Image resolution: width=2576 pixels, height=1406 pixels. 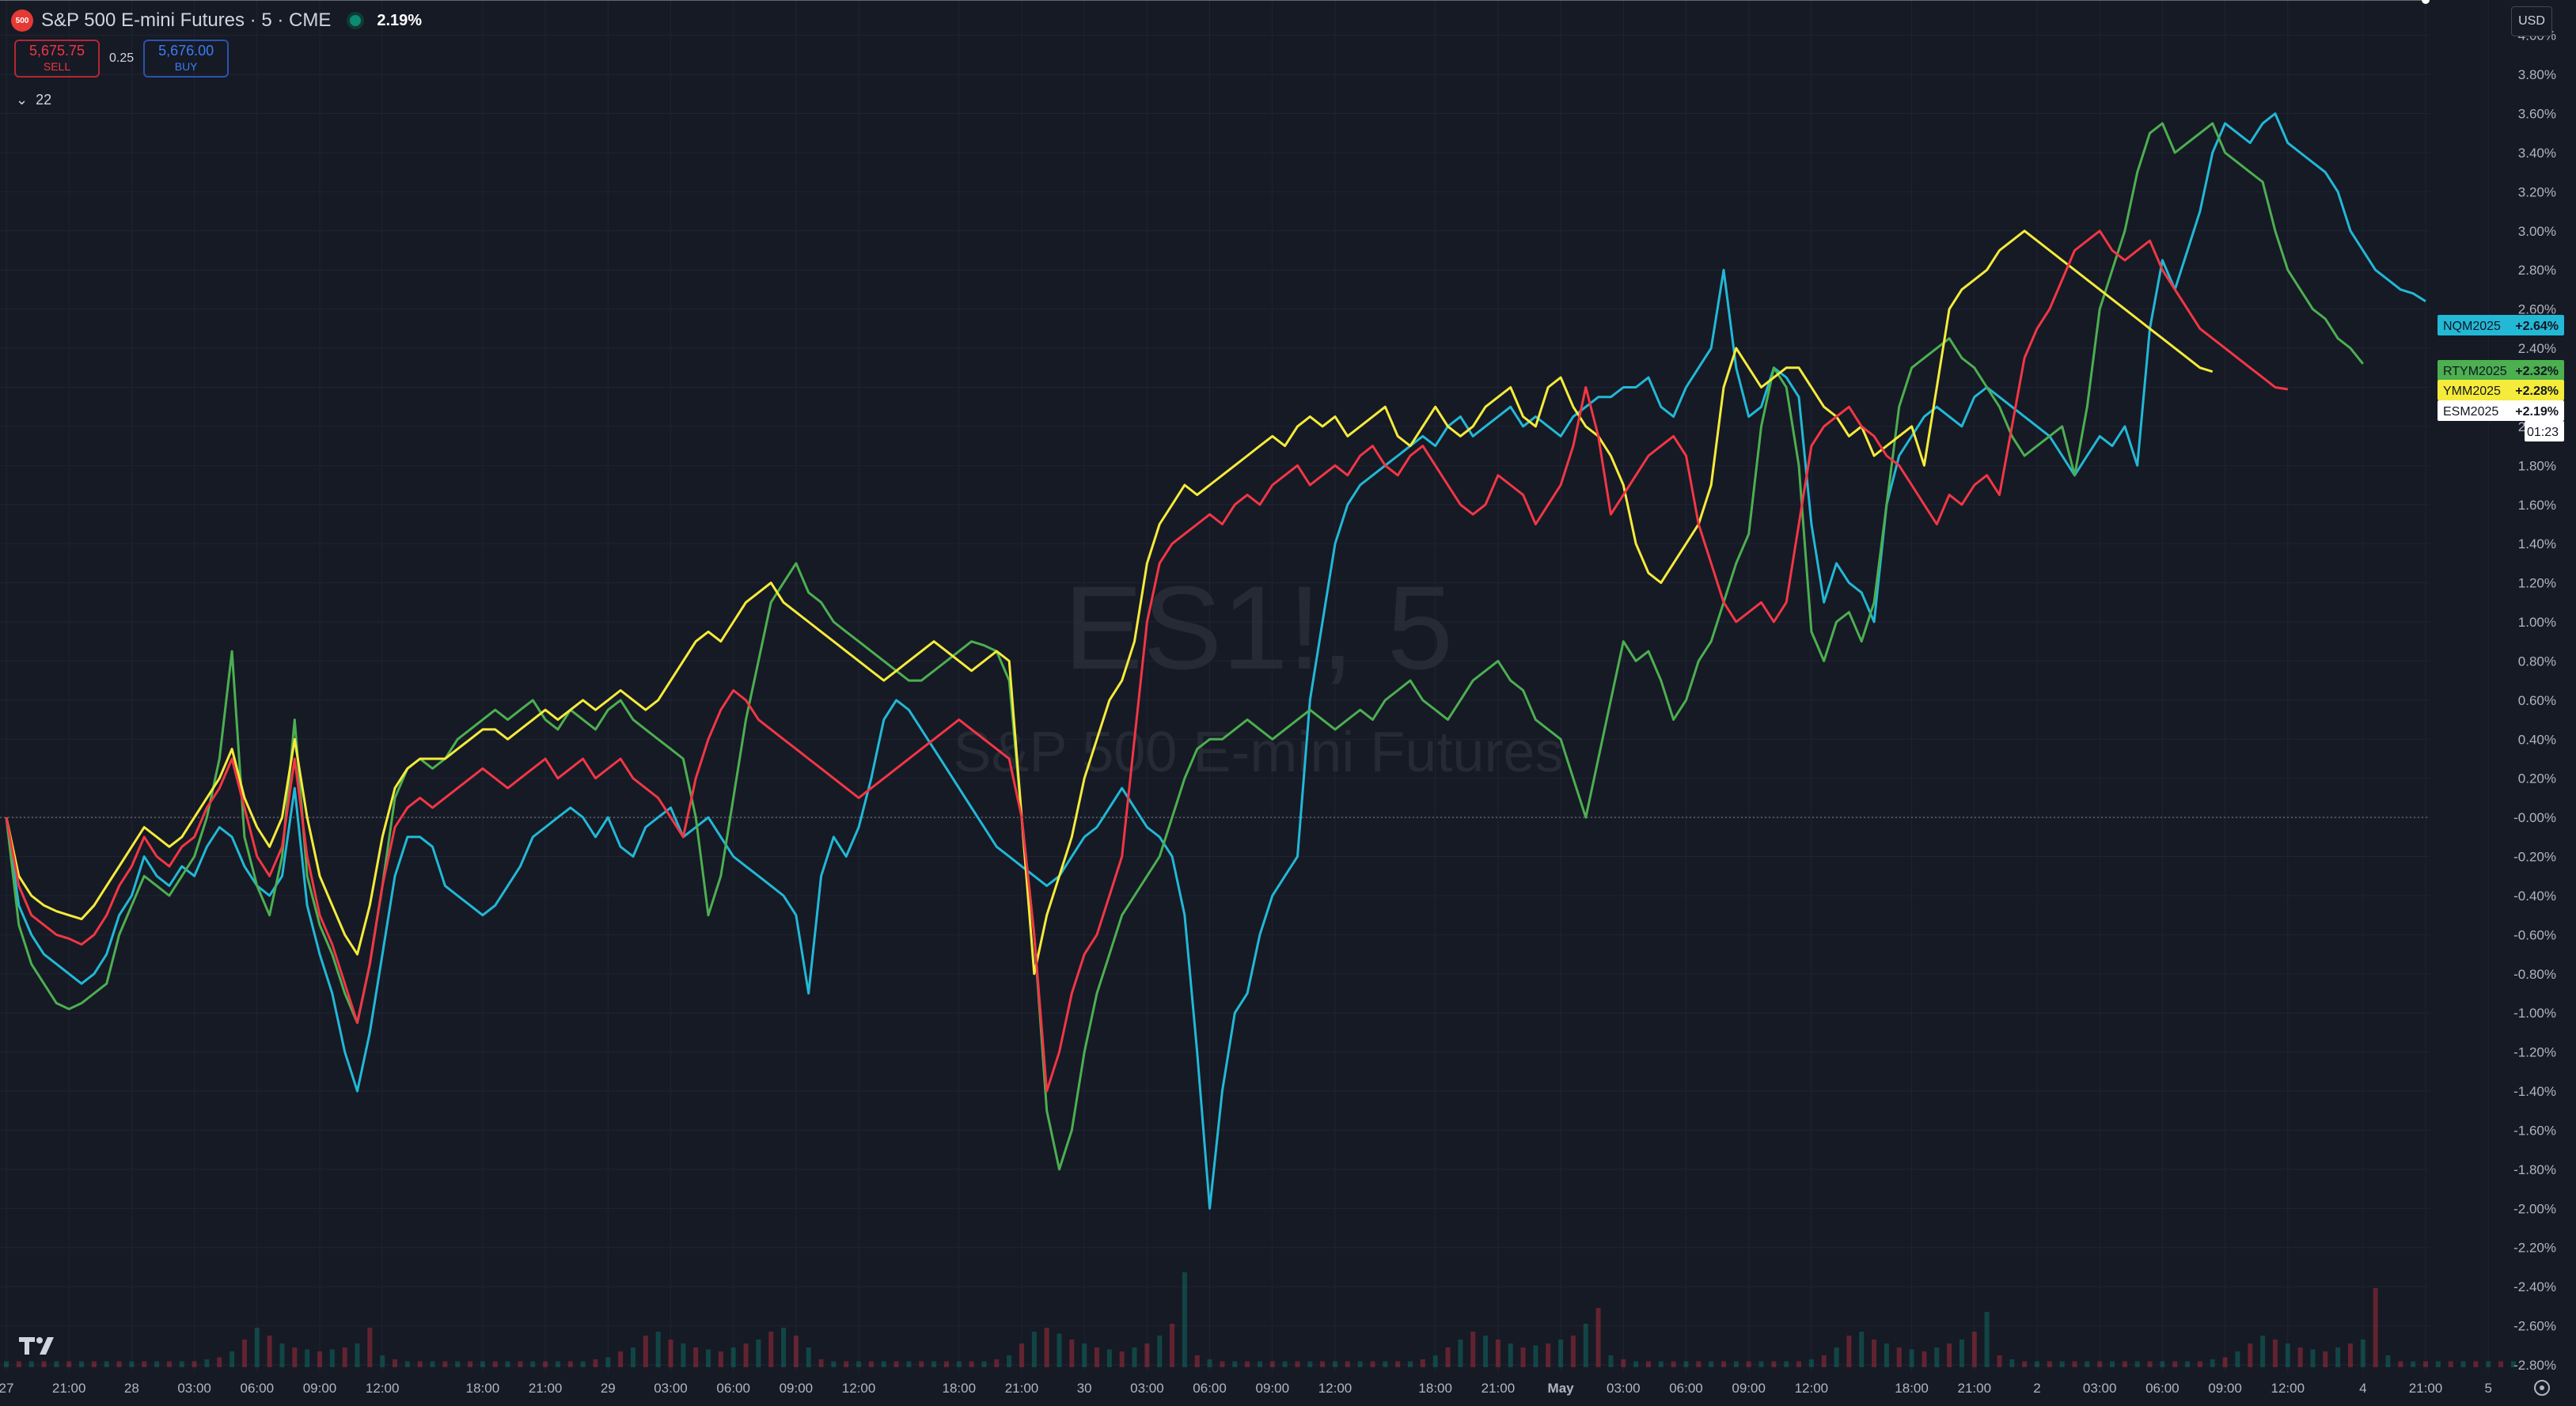 What do you see at coordinates (2537, 740) in the screenshot?
I see `y-tick-label: 0.40%` at bounding box center [2537, 740].